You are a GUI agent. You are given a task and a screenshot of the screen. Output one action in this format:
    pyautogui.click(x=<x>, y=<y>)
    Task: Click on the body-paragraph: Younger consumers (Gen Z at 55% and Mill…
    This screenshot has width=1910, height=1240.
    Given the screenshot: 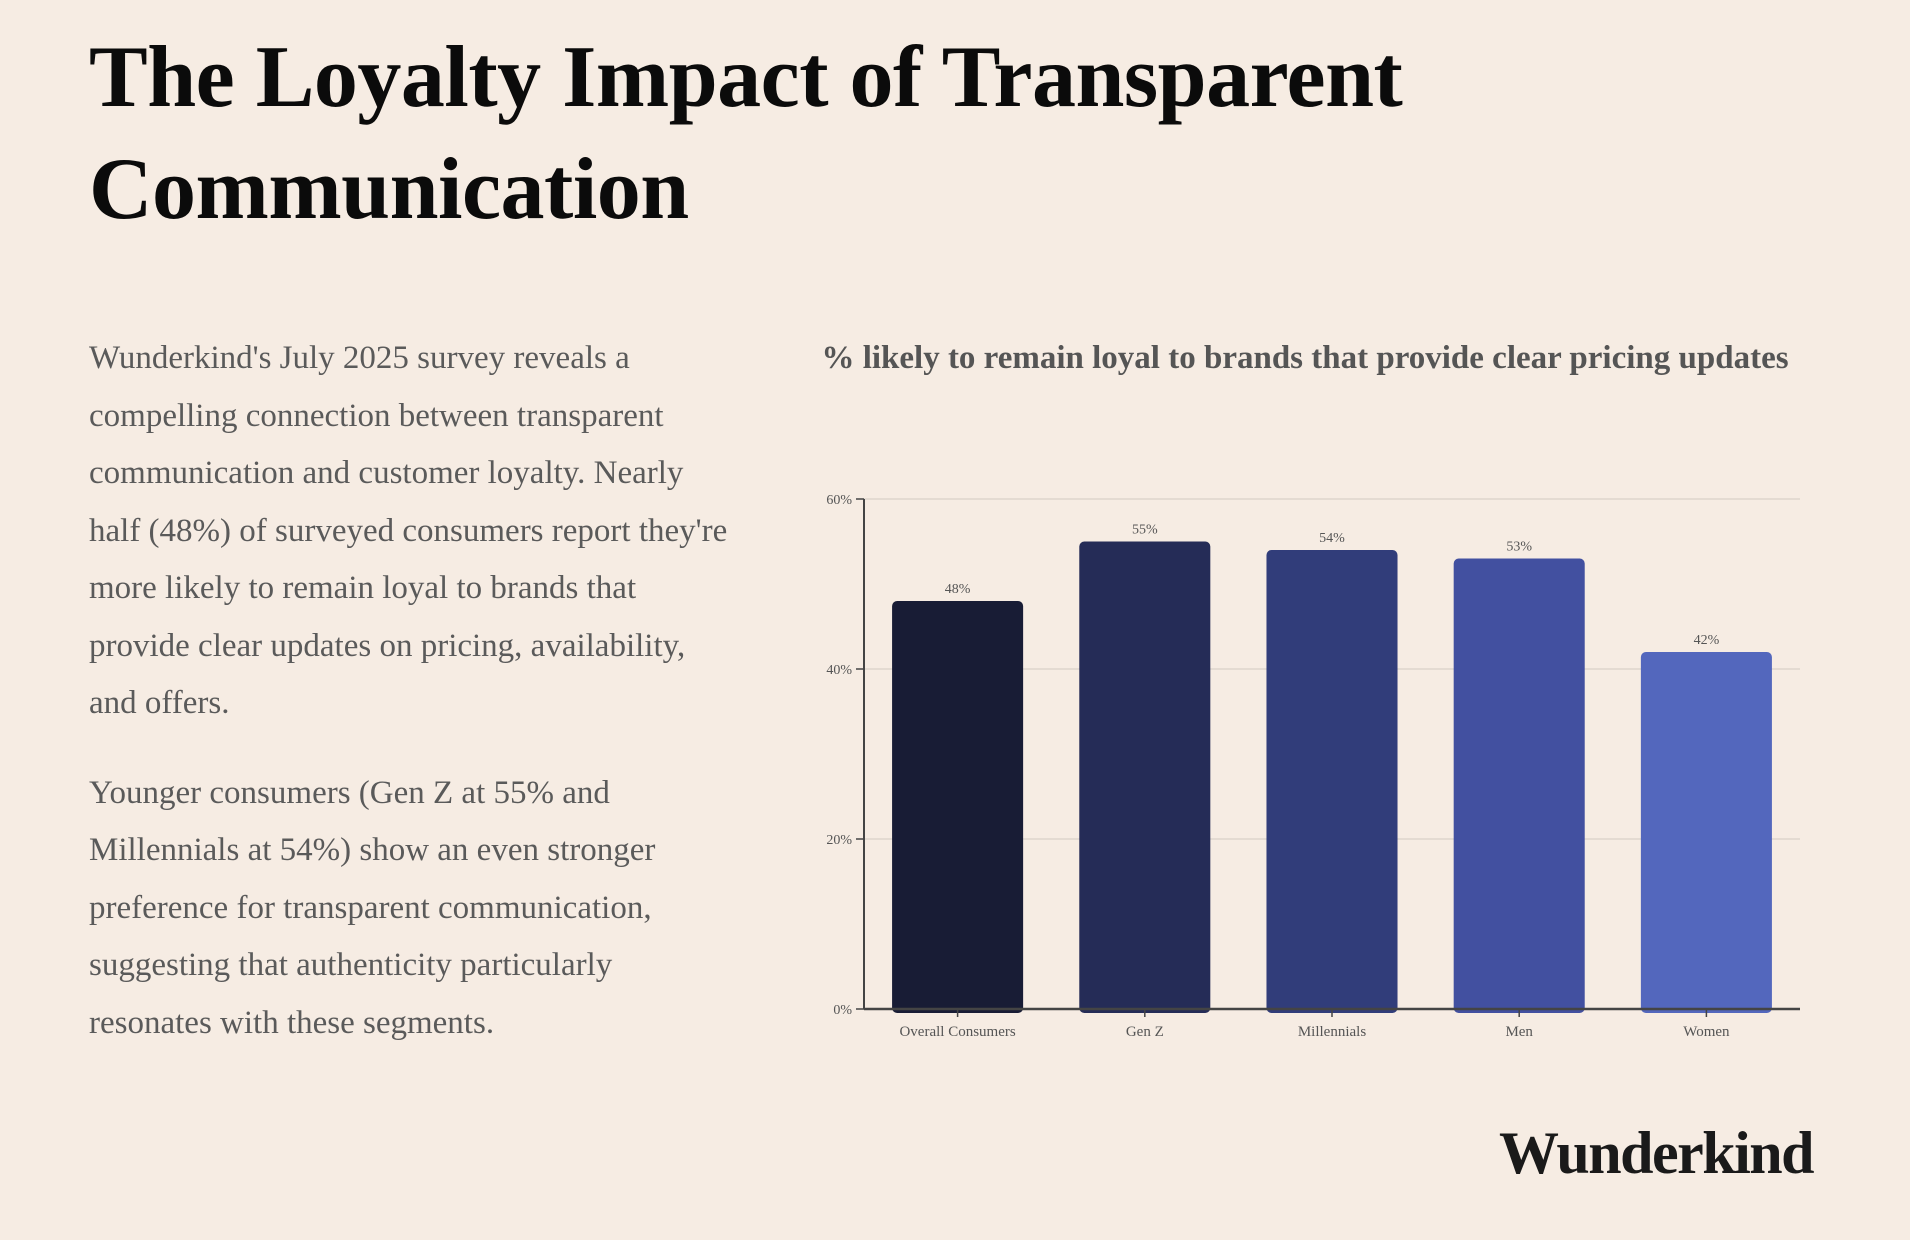 What is the action you would take?
    pyautogui.click(x=372, y=907)
    